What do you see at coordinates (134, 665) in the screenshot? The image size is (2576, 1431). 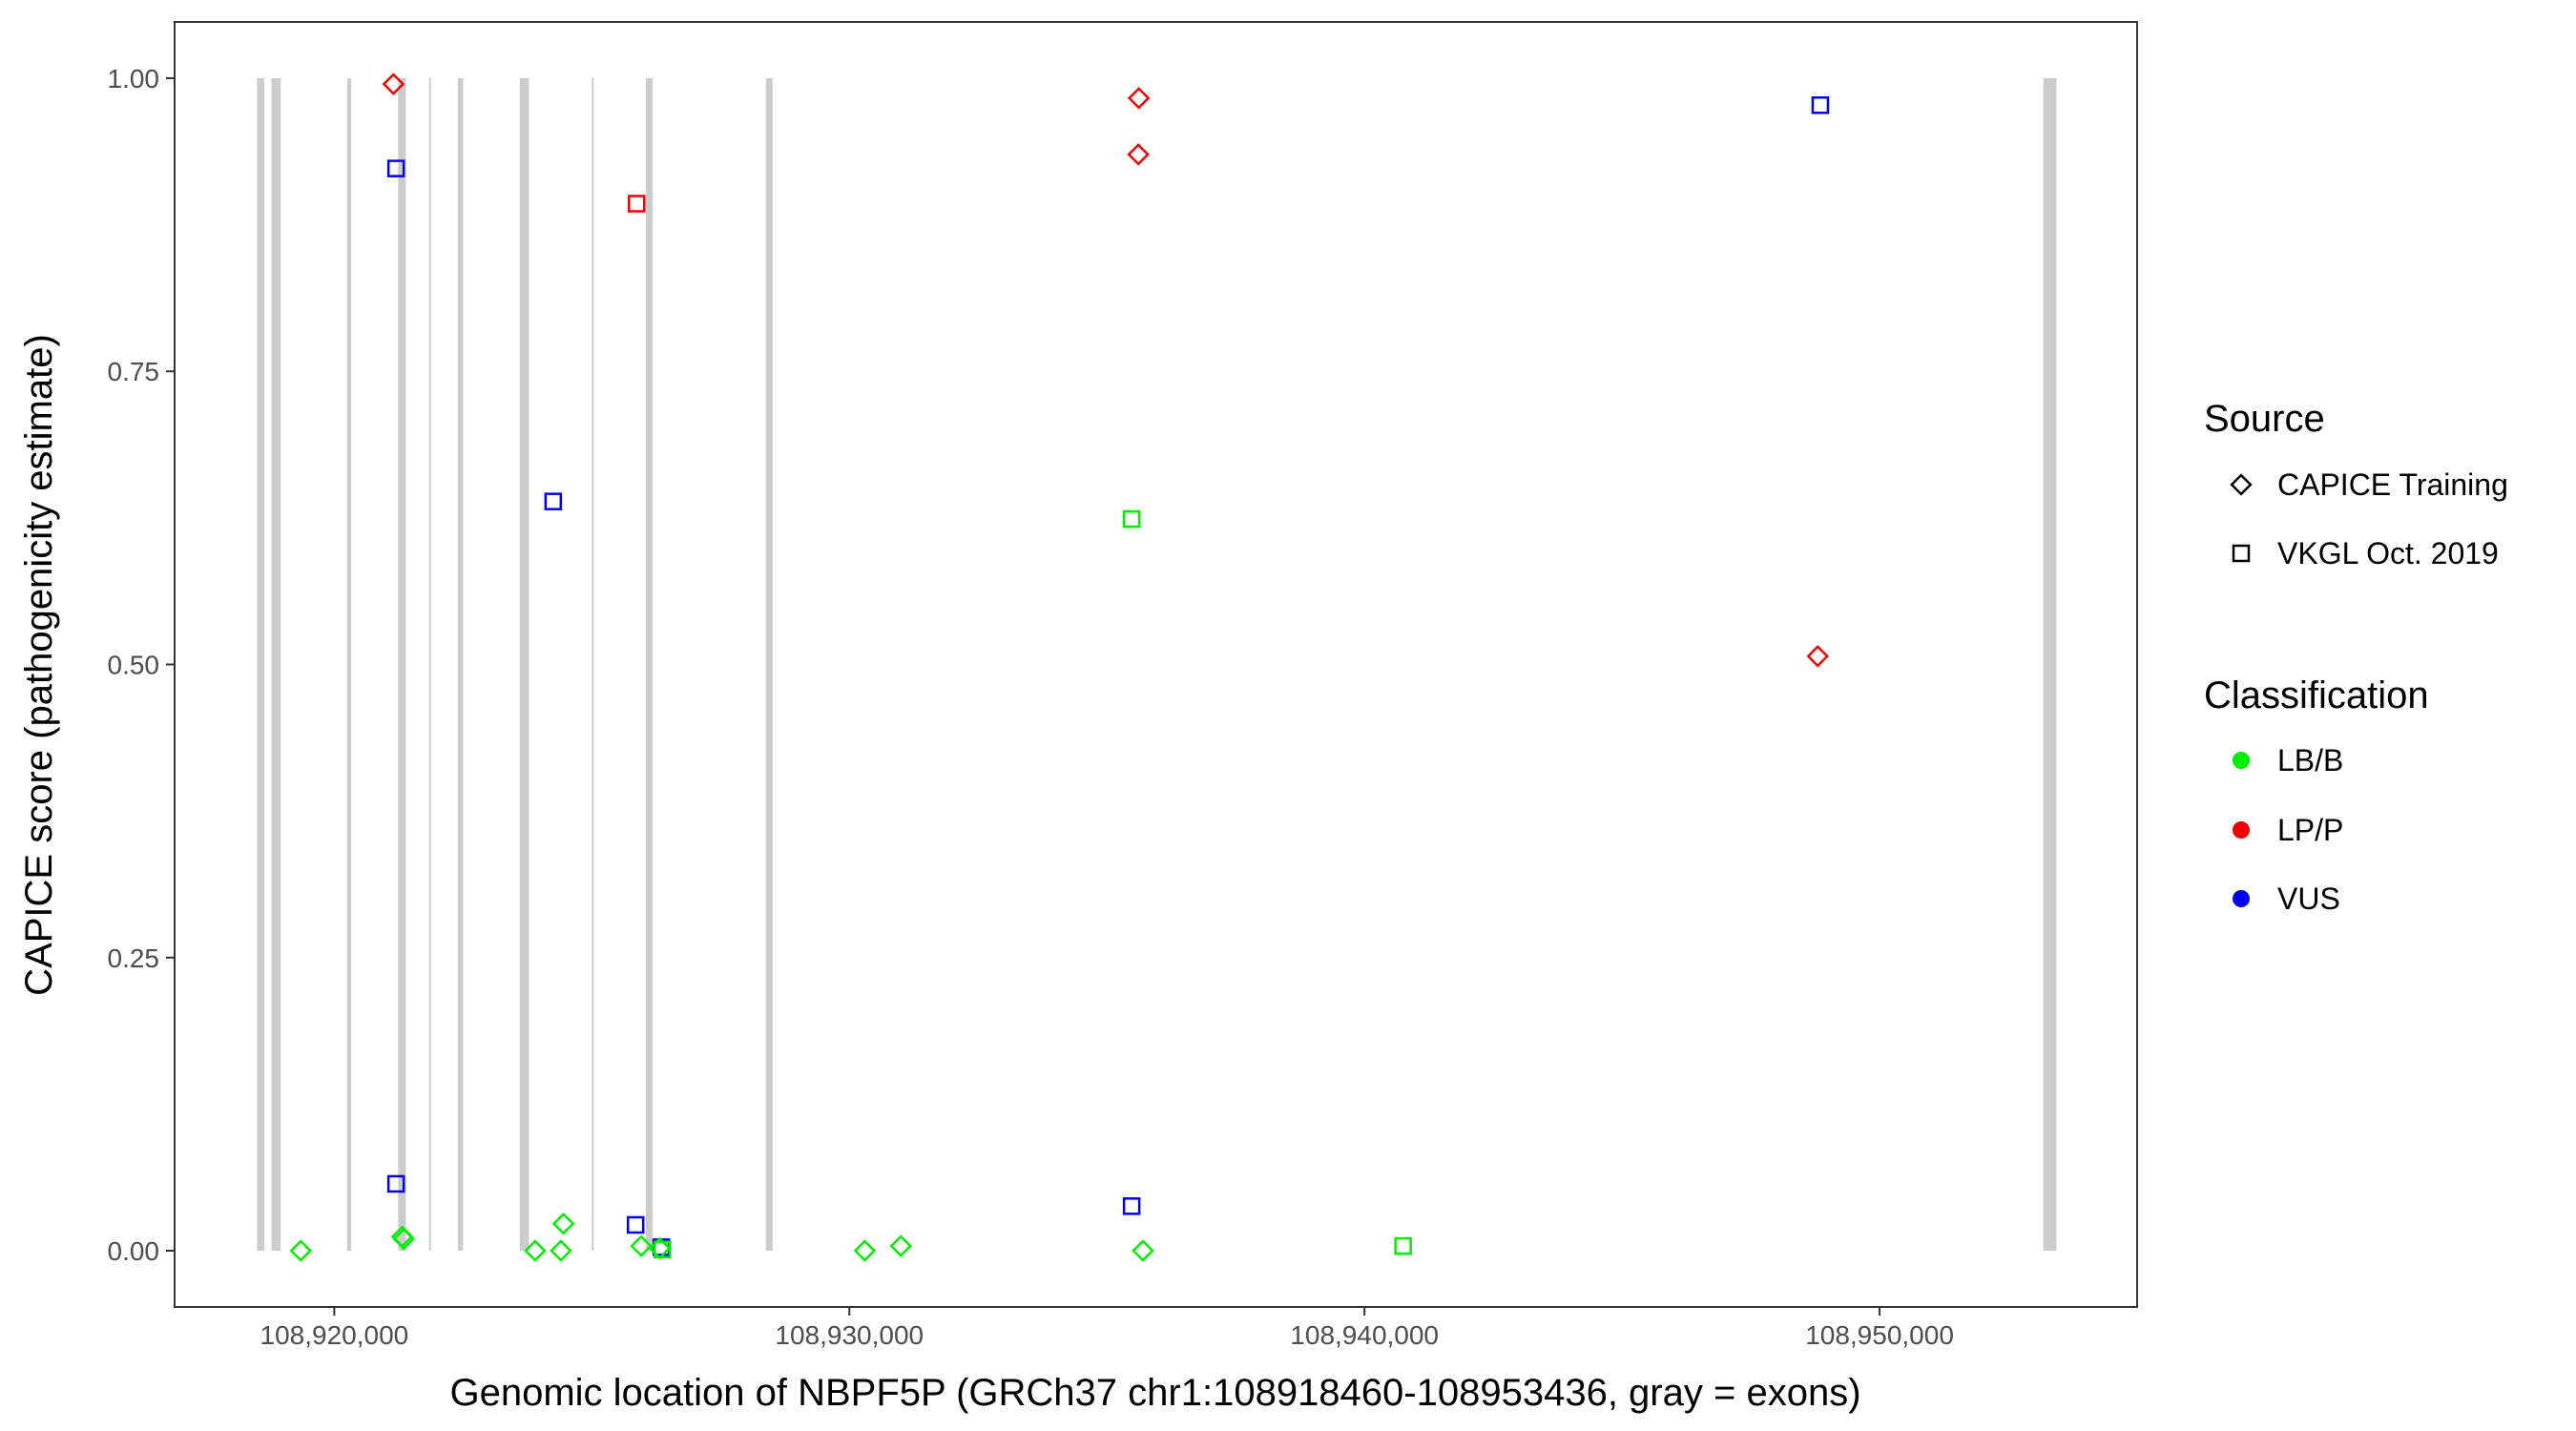 I see `y-tick-label: 0.50` at bounding box center [134, 665].